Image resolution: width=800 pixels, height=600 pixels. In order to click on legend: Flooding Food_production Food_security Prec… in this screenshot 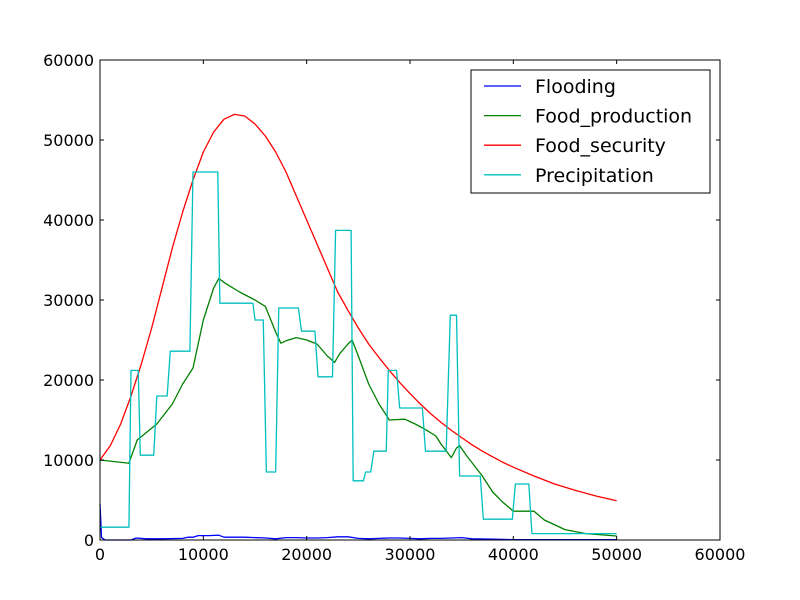, I will do `click(590, 131)`.